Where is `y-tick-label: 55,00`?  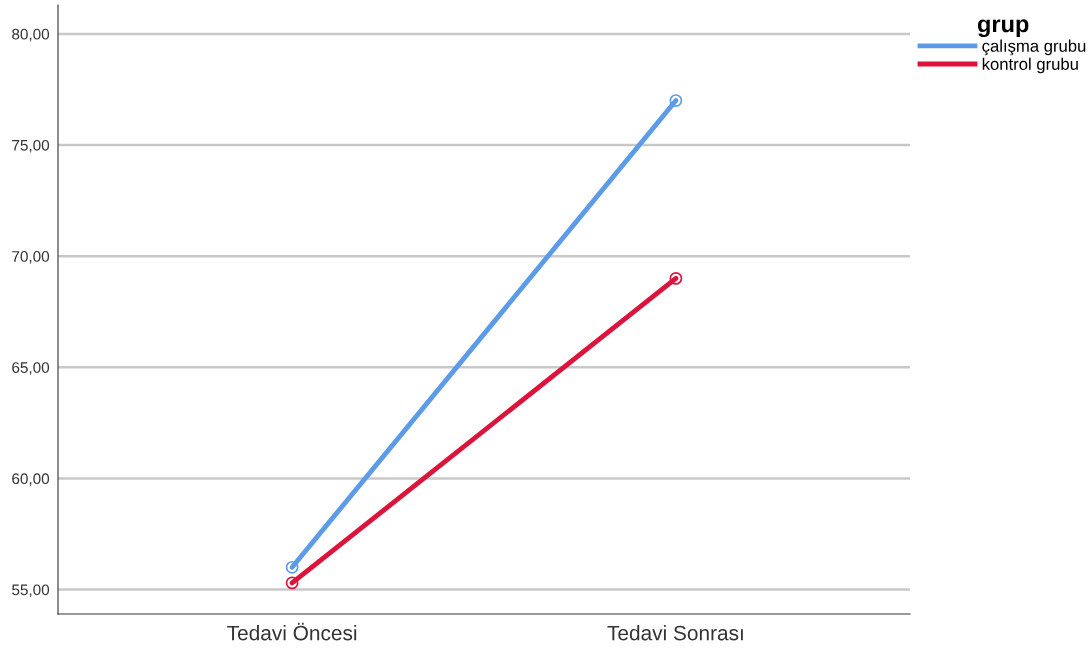
y-tick-label: 55,00 is located at coordinates (31, 591).